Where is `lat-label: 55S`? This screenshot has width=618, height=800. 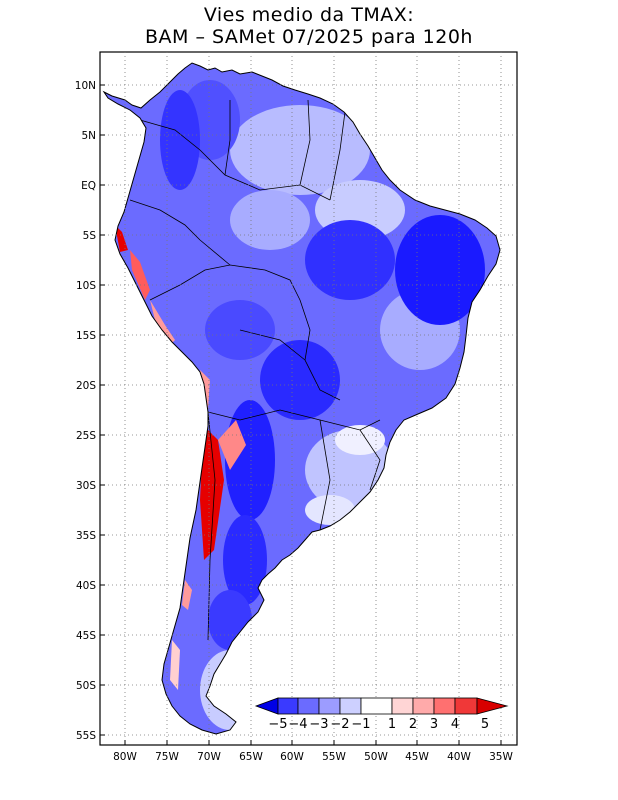
lat-label: 55S is located at coordinates (86, 736).